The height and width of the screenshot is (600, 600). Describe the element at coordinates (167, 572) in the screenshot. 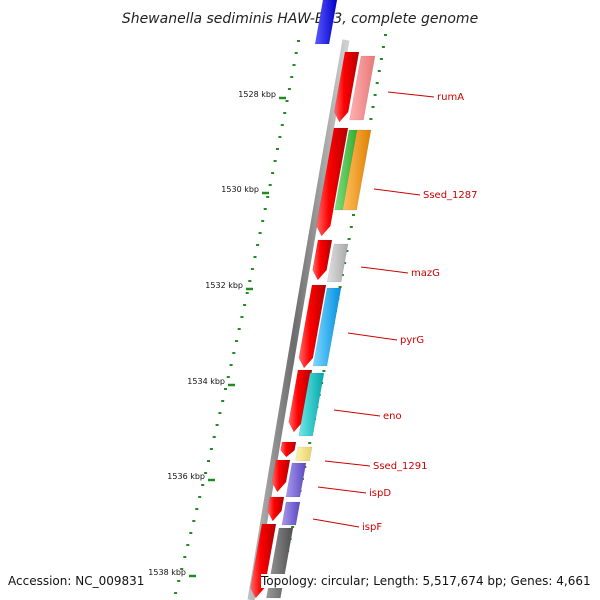

I see `tick-label: 1538 kbp` at that location.